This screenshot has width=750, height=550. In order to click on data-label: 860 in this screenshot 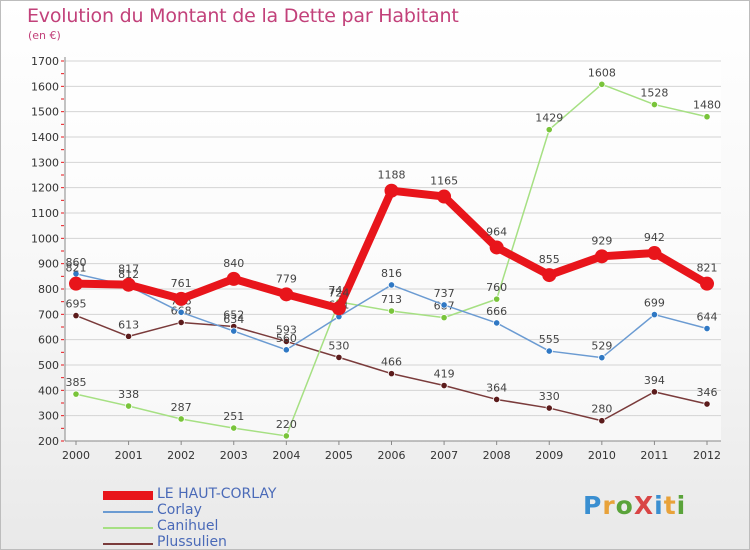, I will do `click(76, 262)`.